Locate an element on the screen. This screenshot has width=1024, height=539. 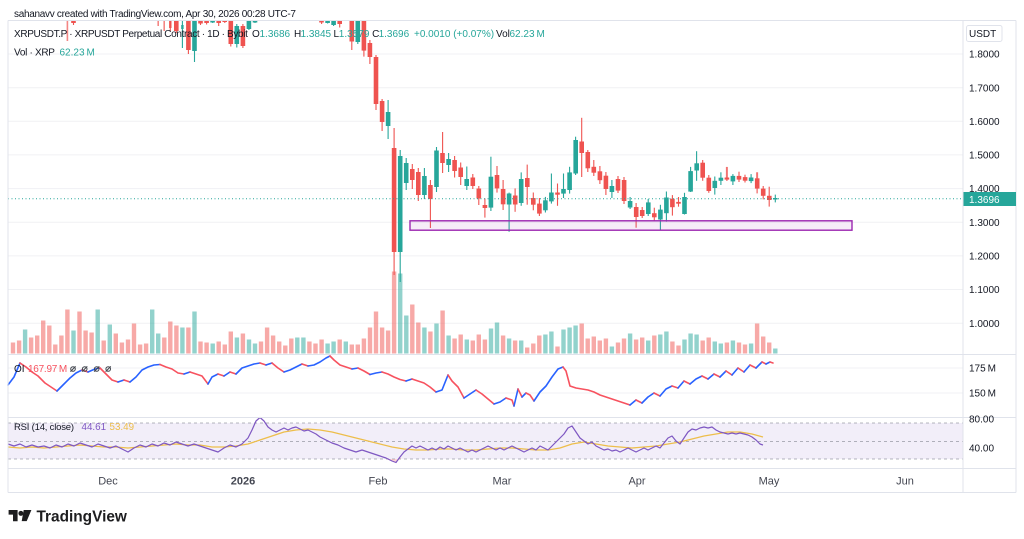
svg-text: OI is located at coordinates (19, 369).